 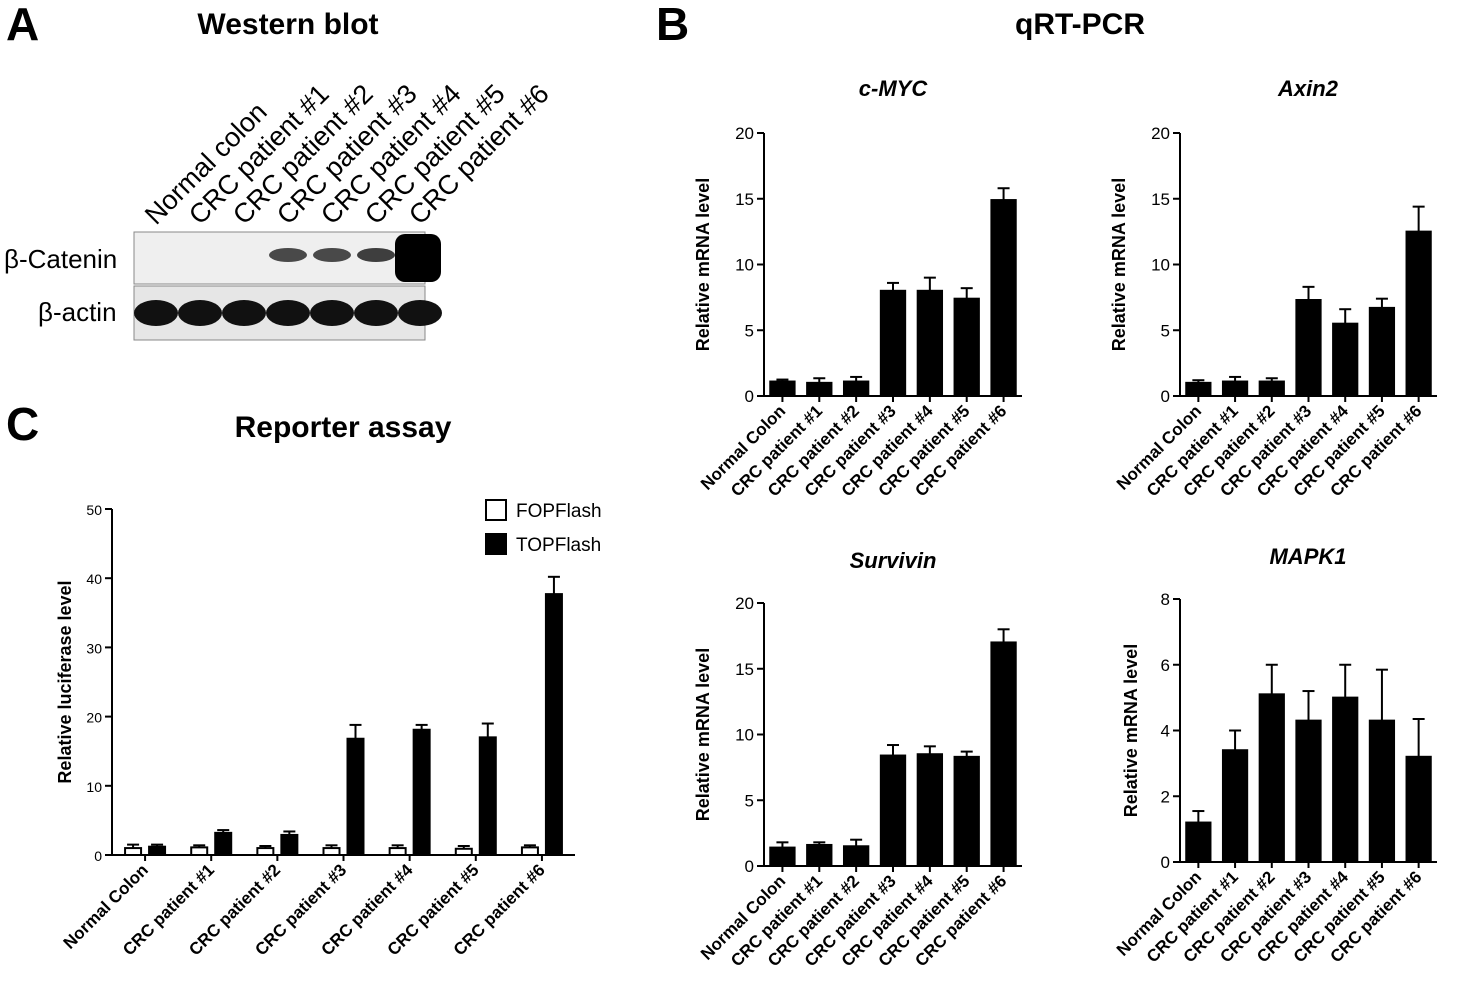 I want to click on y-axis-label-cmyc: Relative mRNA level, so click(x=703, y=264).